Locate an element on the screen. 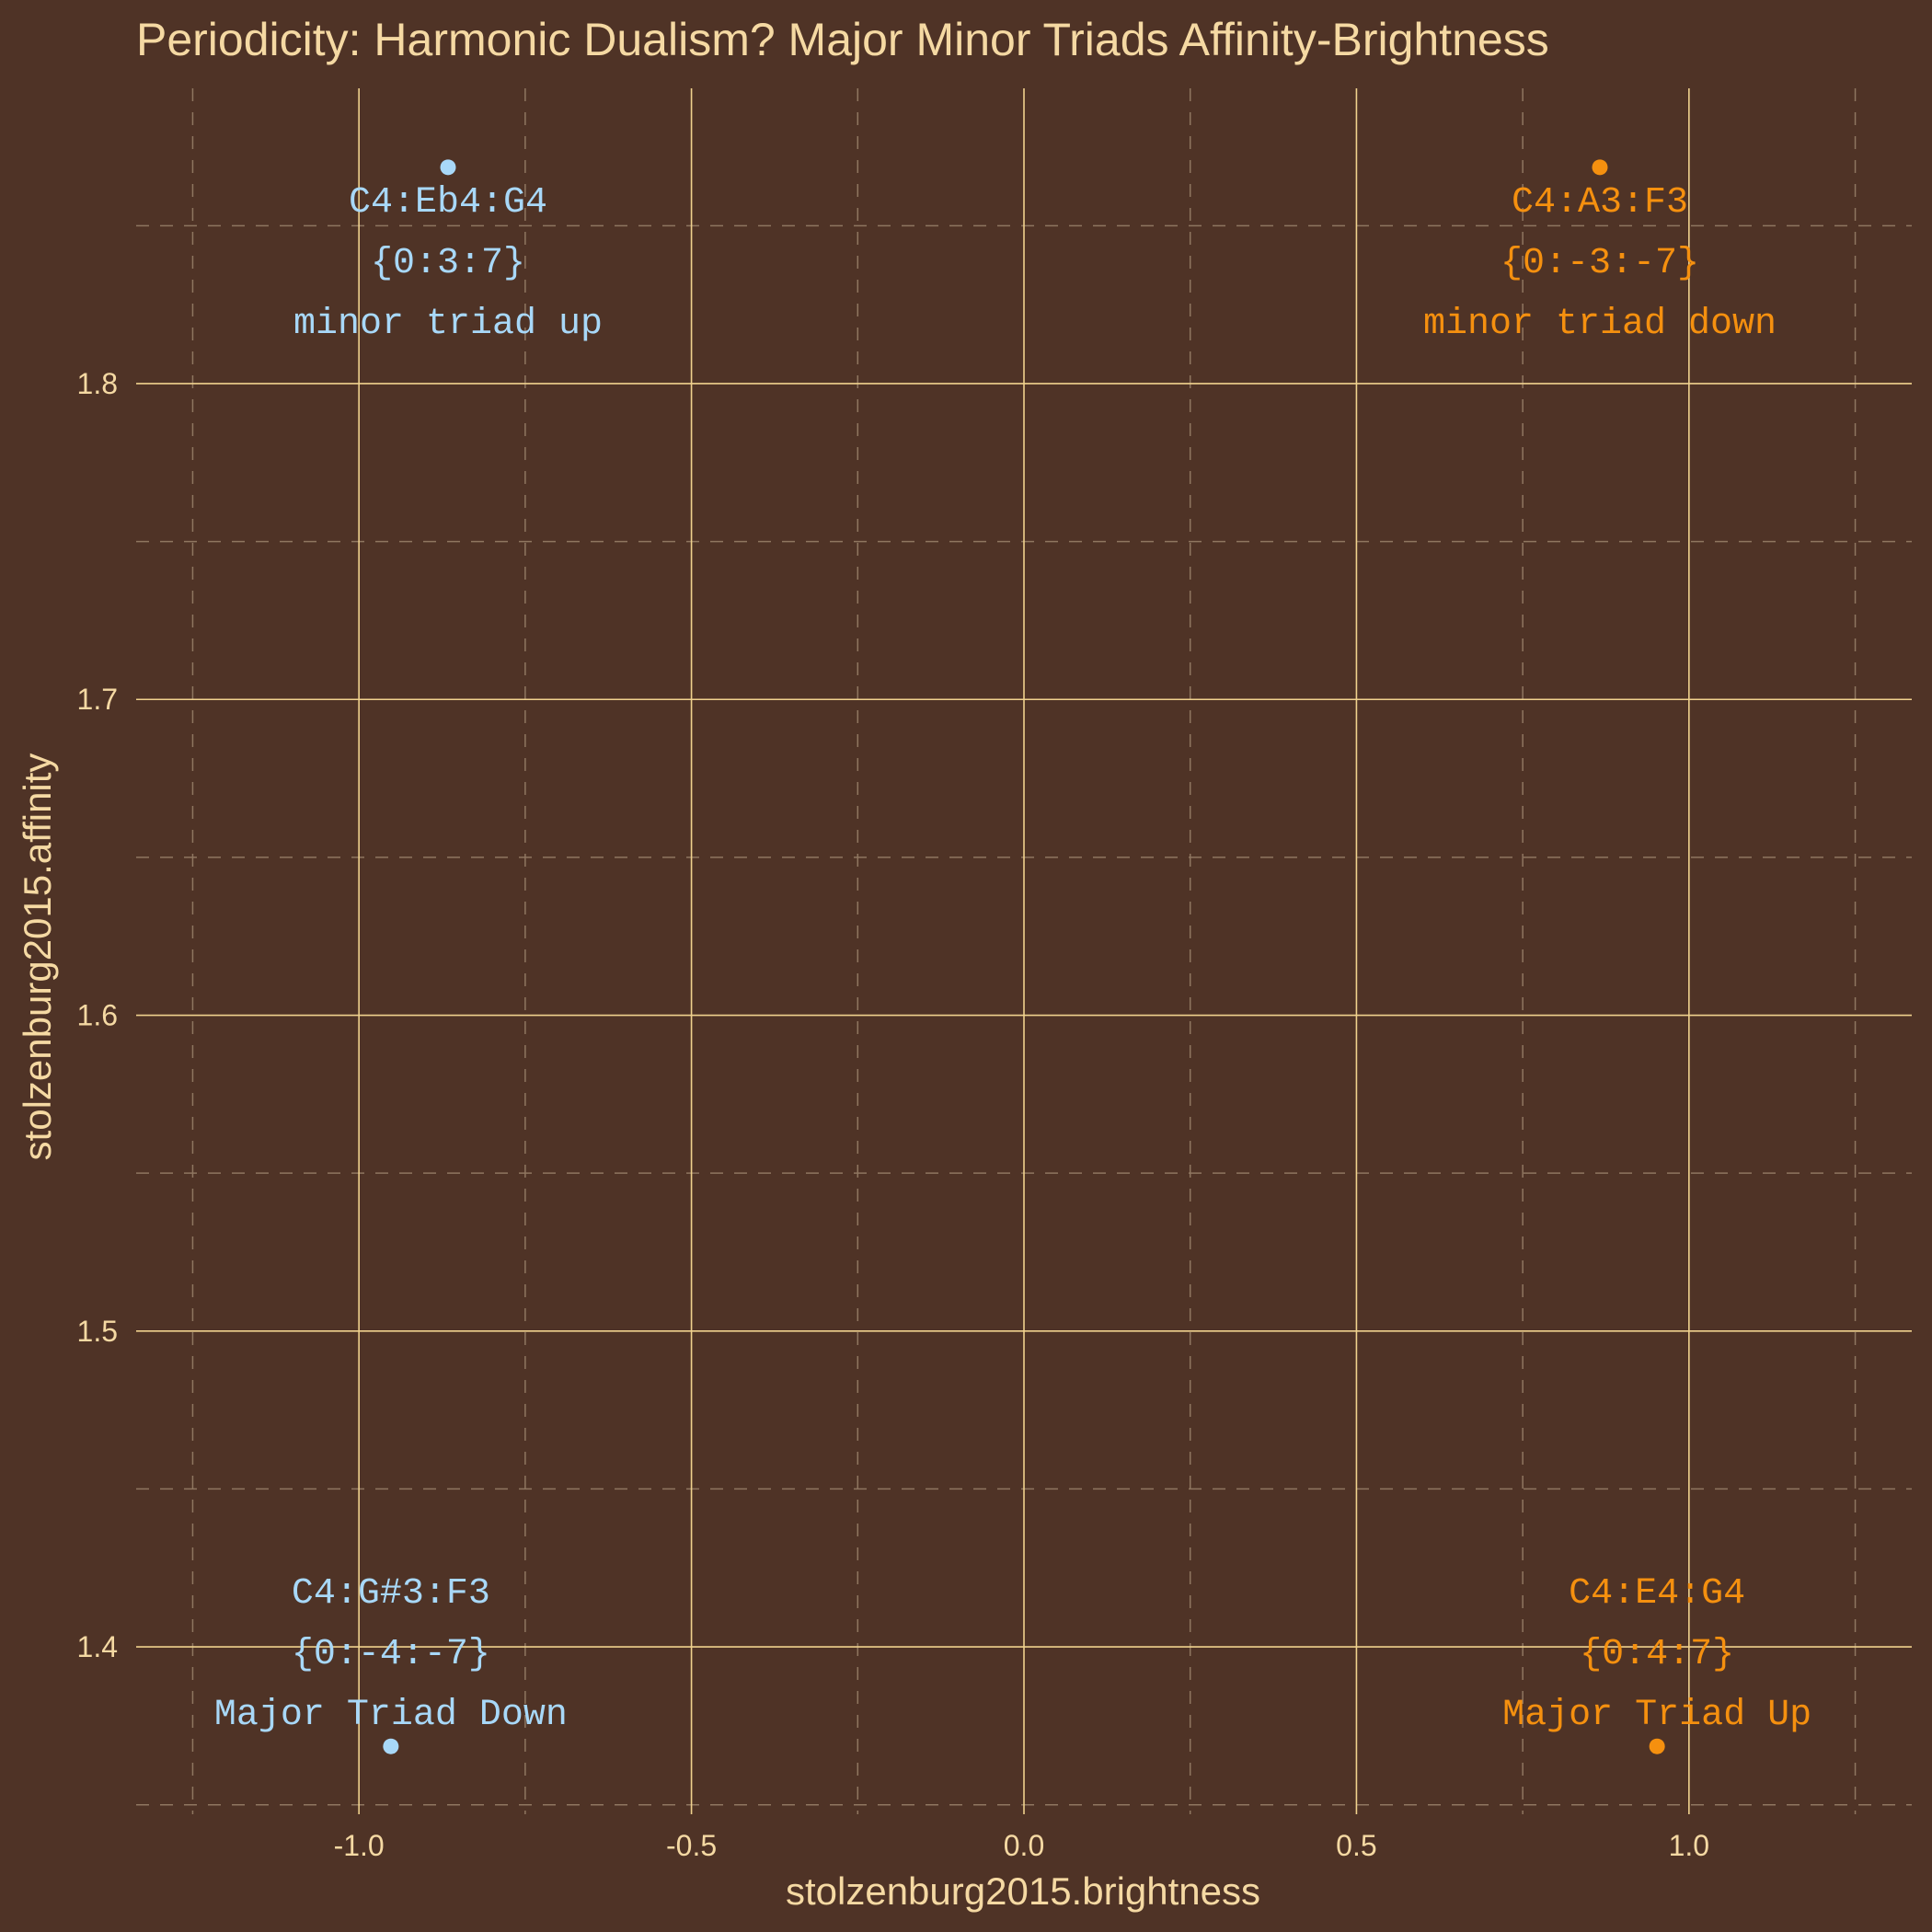 The height and width of the screenshot is (1932, 1932). x-tick-label: 1.0 is located at coordinates (1689, 1845).